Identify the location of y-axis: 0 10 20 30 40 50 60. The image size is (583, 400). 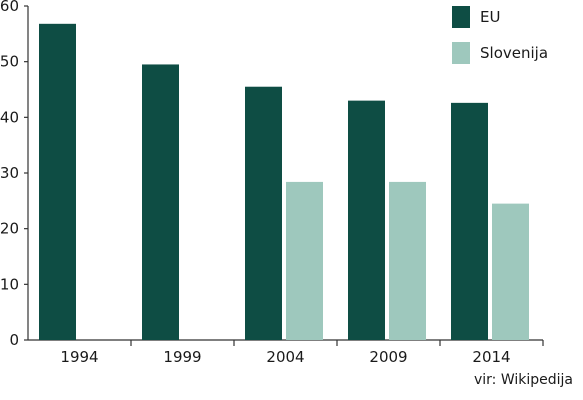
(14, 174).